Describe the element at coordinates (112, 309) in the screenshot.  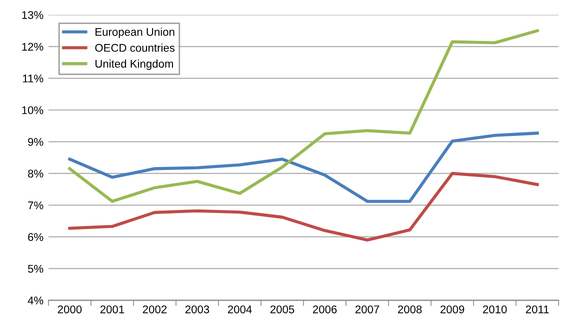
I see `x-tick-label: 2001` at that location.